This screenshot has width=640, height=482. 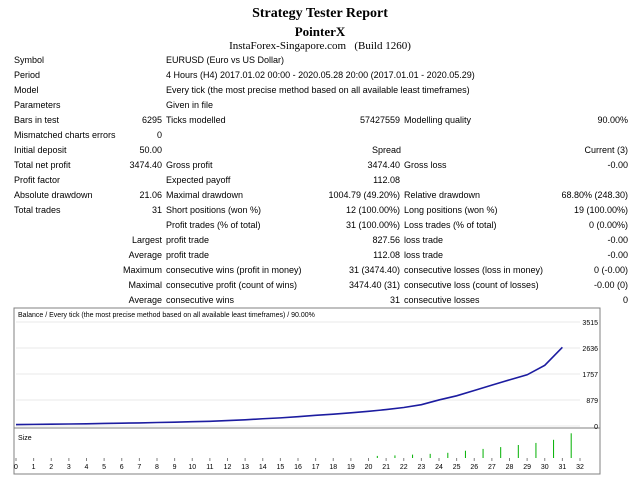 I want to click on build-number: (Build 1260), so click(x=382, y=46).